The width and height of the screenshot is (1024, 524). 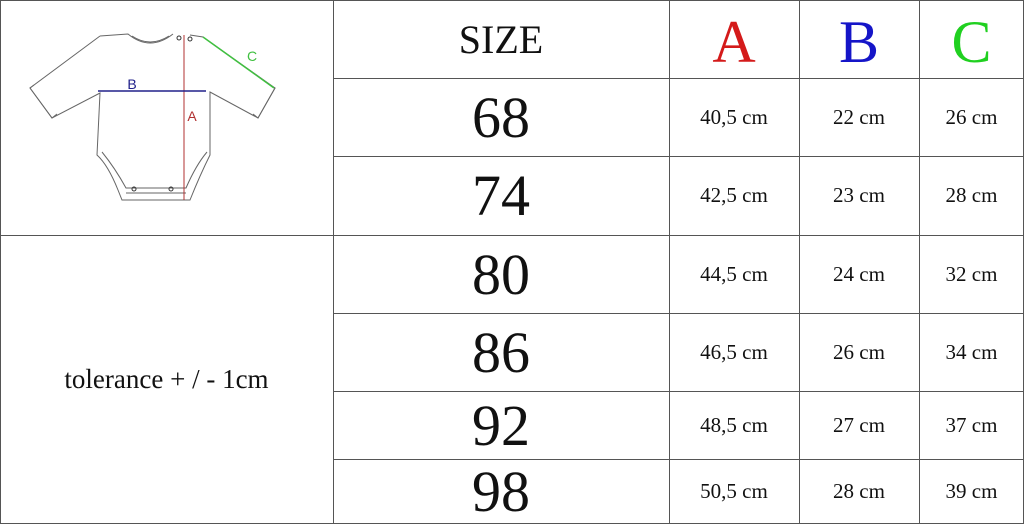 What do you see at coordinates (734, 195) in the screenshot?
I see `measure-a-cell: 42,5 cm` at bounding box center [734, 195].